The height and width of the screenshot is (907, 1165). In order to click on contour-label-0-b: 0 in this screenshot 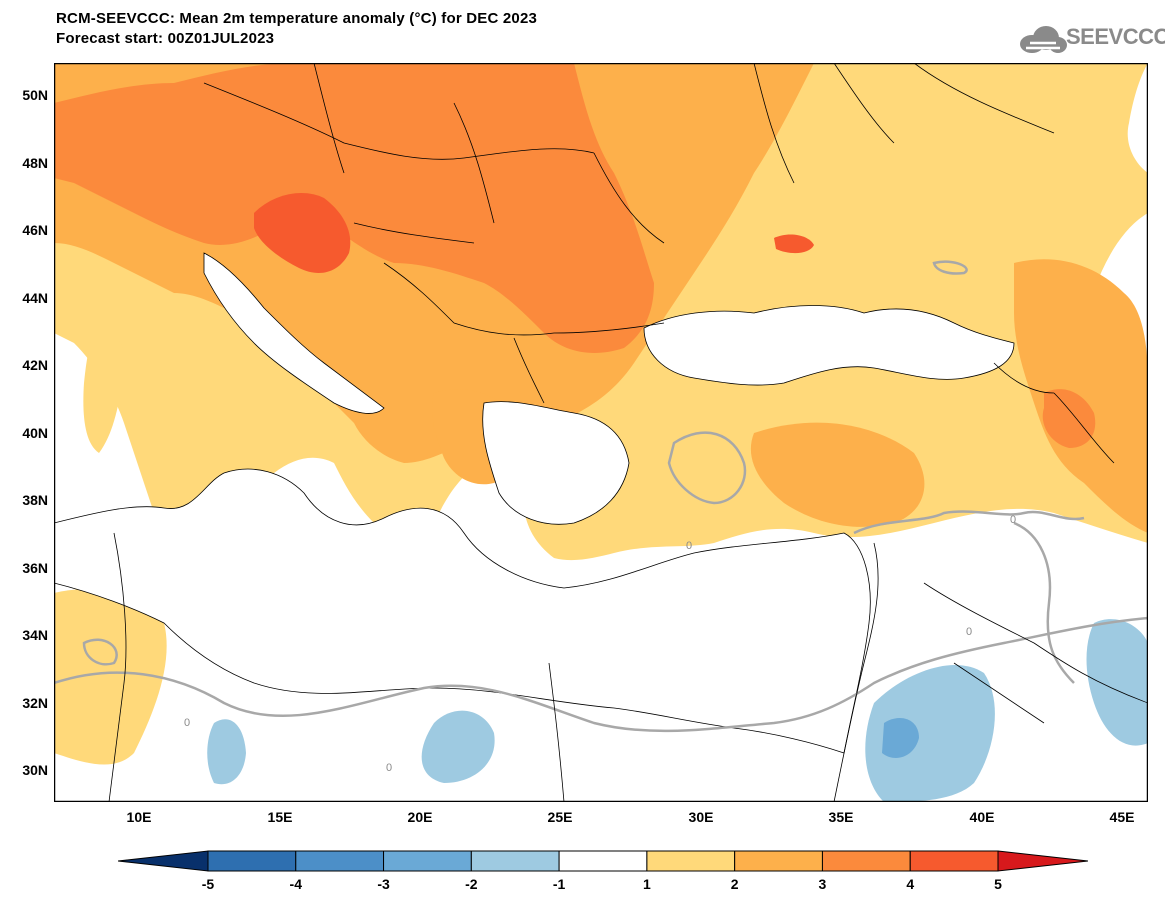, I will do `click(389, 768)`.